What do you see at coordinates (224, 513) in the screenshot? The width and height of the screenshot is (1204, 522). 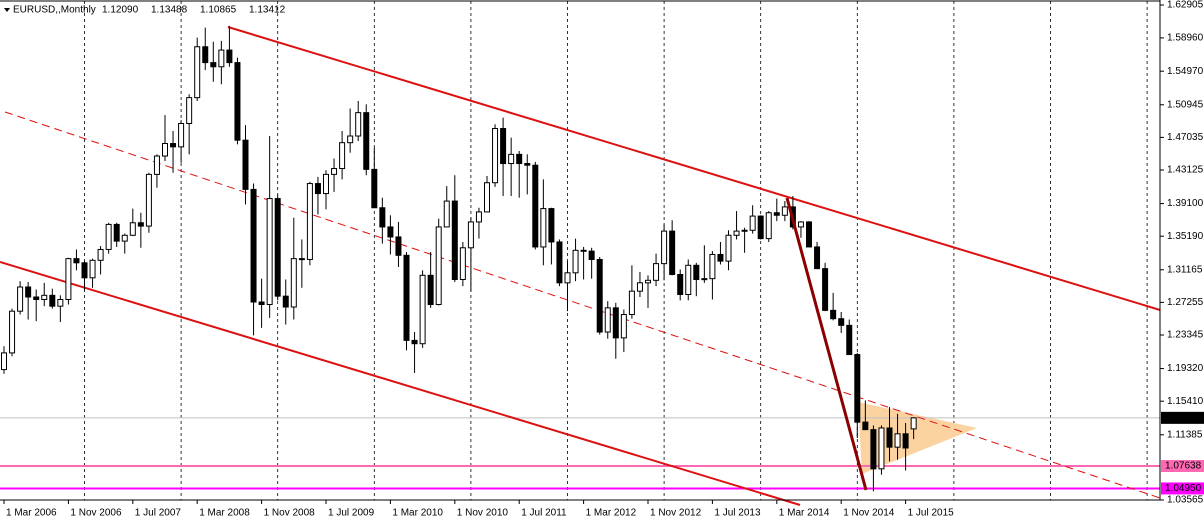 I see `x-tick-label: 1 Mar 2008` at bounding box center [224, 513].